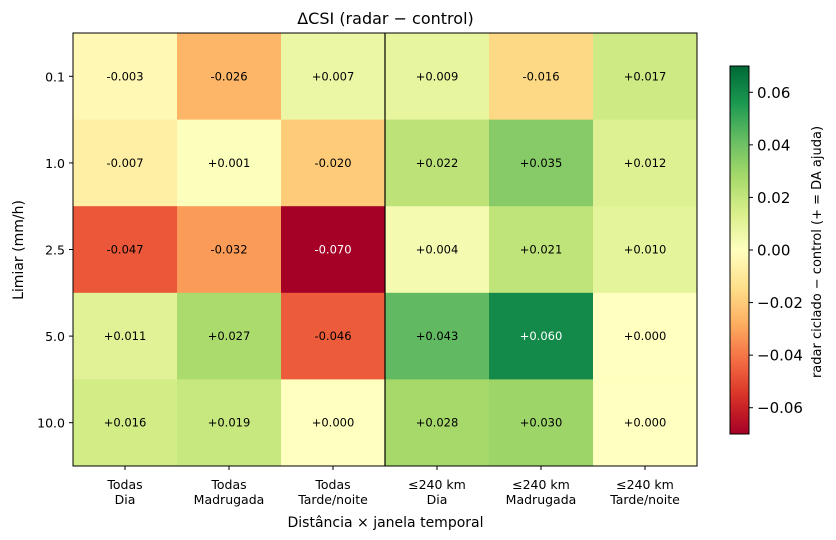 This screenshot has height=540, width=836. I want to click on cell-value-label: -0.003, so click(124, 76).